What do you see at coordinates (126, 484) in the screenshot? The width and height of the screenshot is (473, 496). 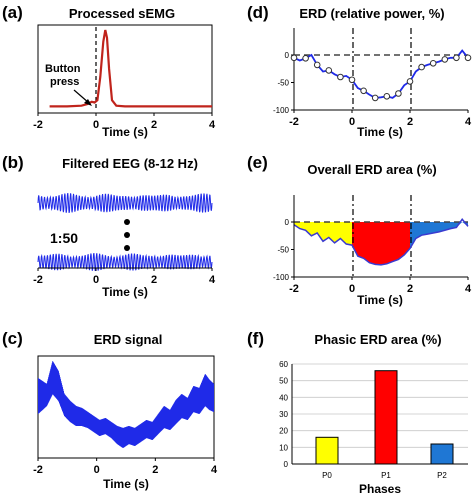 I see `panel-c-xlabel: Time (s)` at bounding box center [126, 484].